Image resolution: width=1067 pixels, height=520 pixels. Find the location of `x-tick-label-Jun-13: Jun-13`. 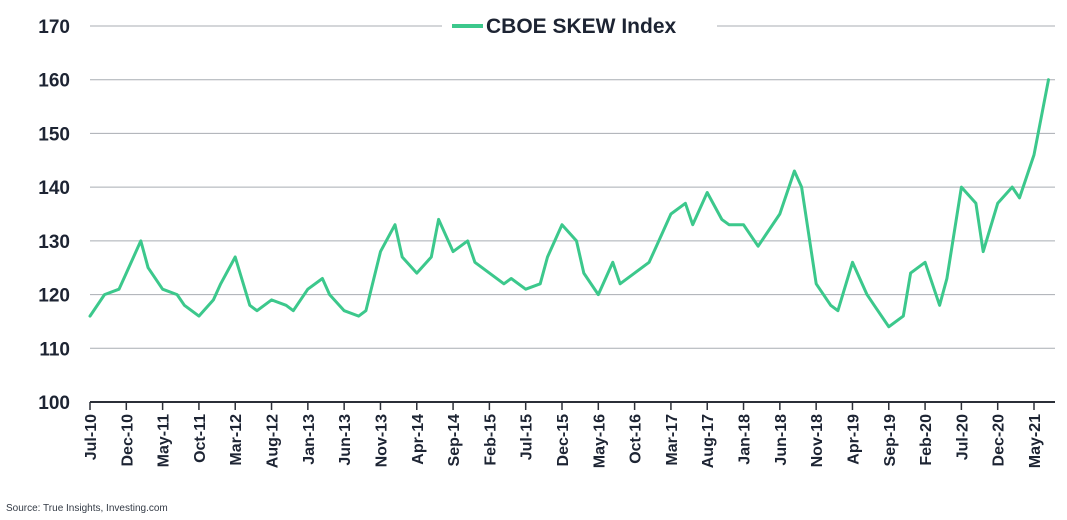

x-tick-label-Jun-13: Jun-13 is located at coordinates (345, 440).